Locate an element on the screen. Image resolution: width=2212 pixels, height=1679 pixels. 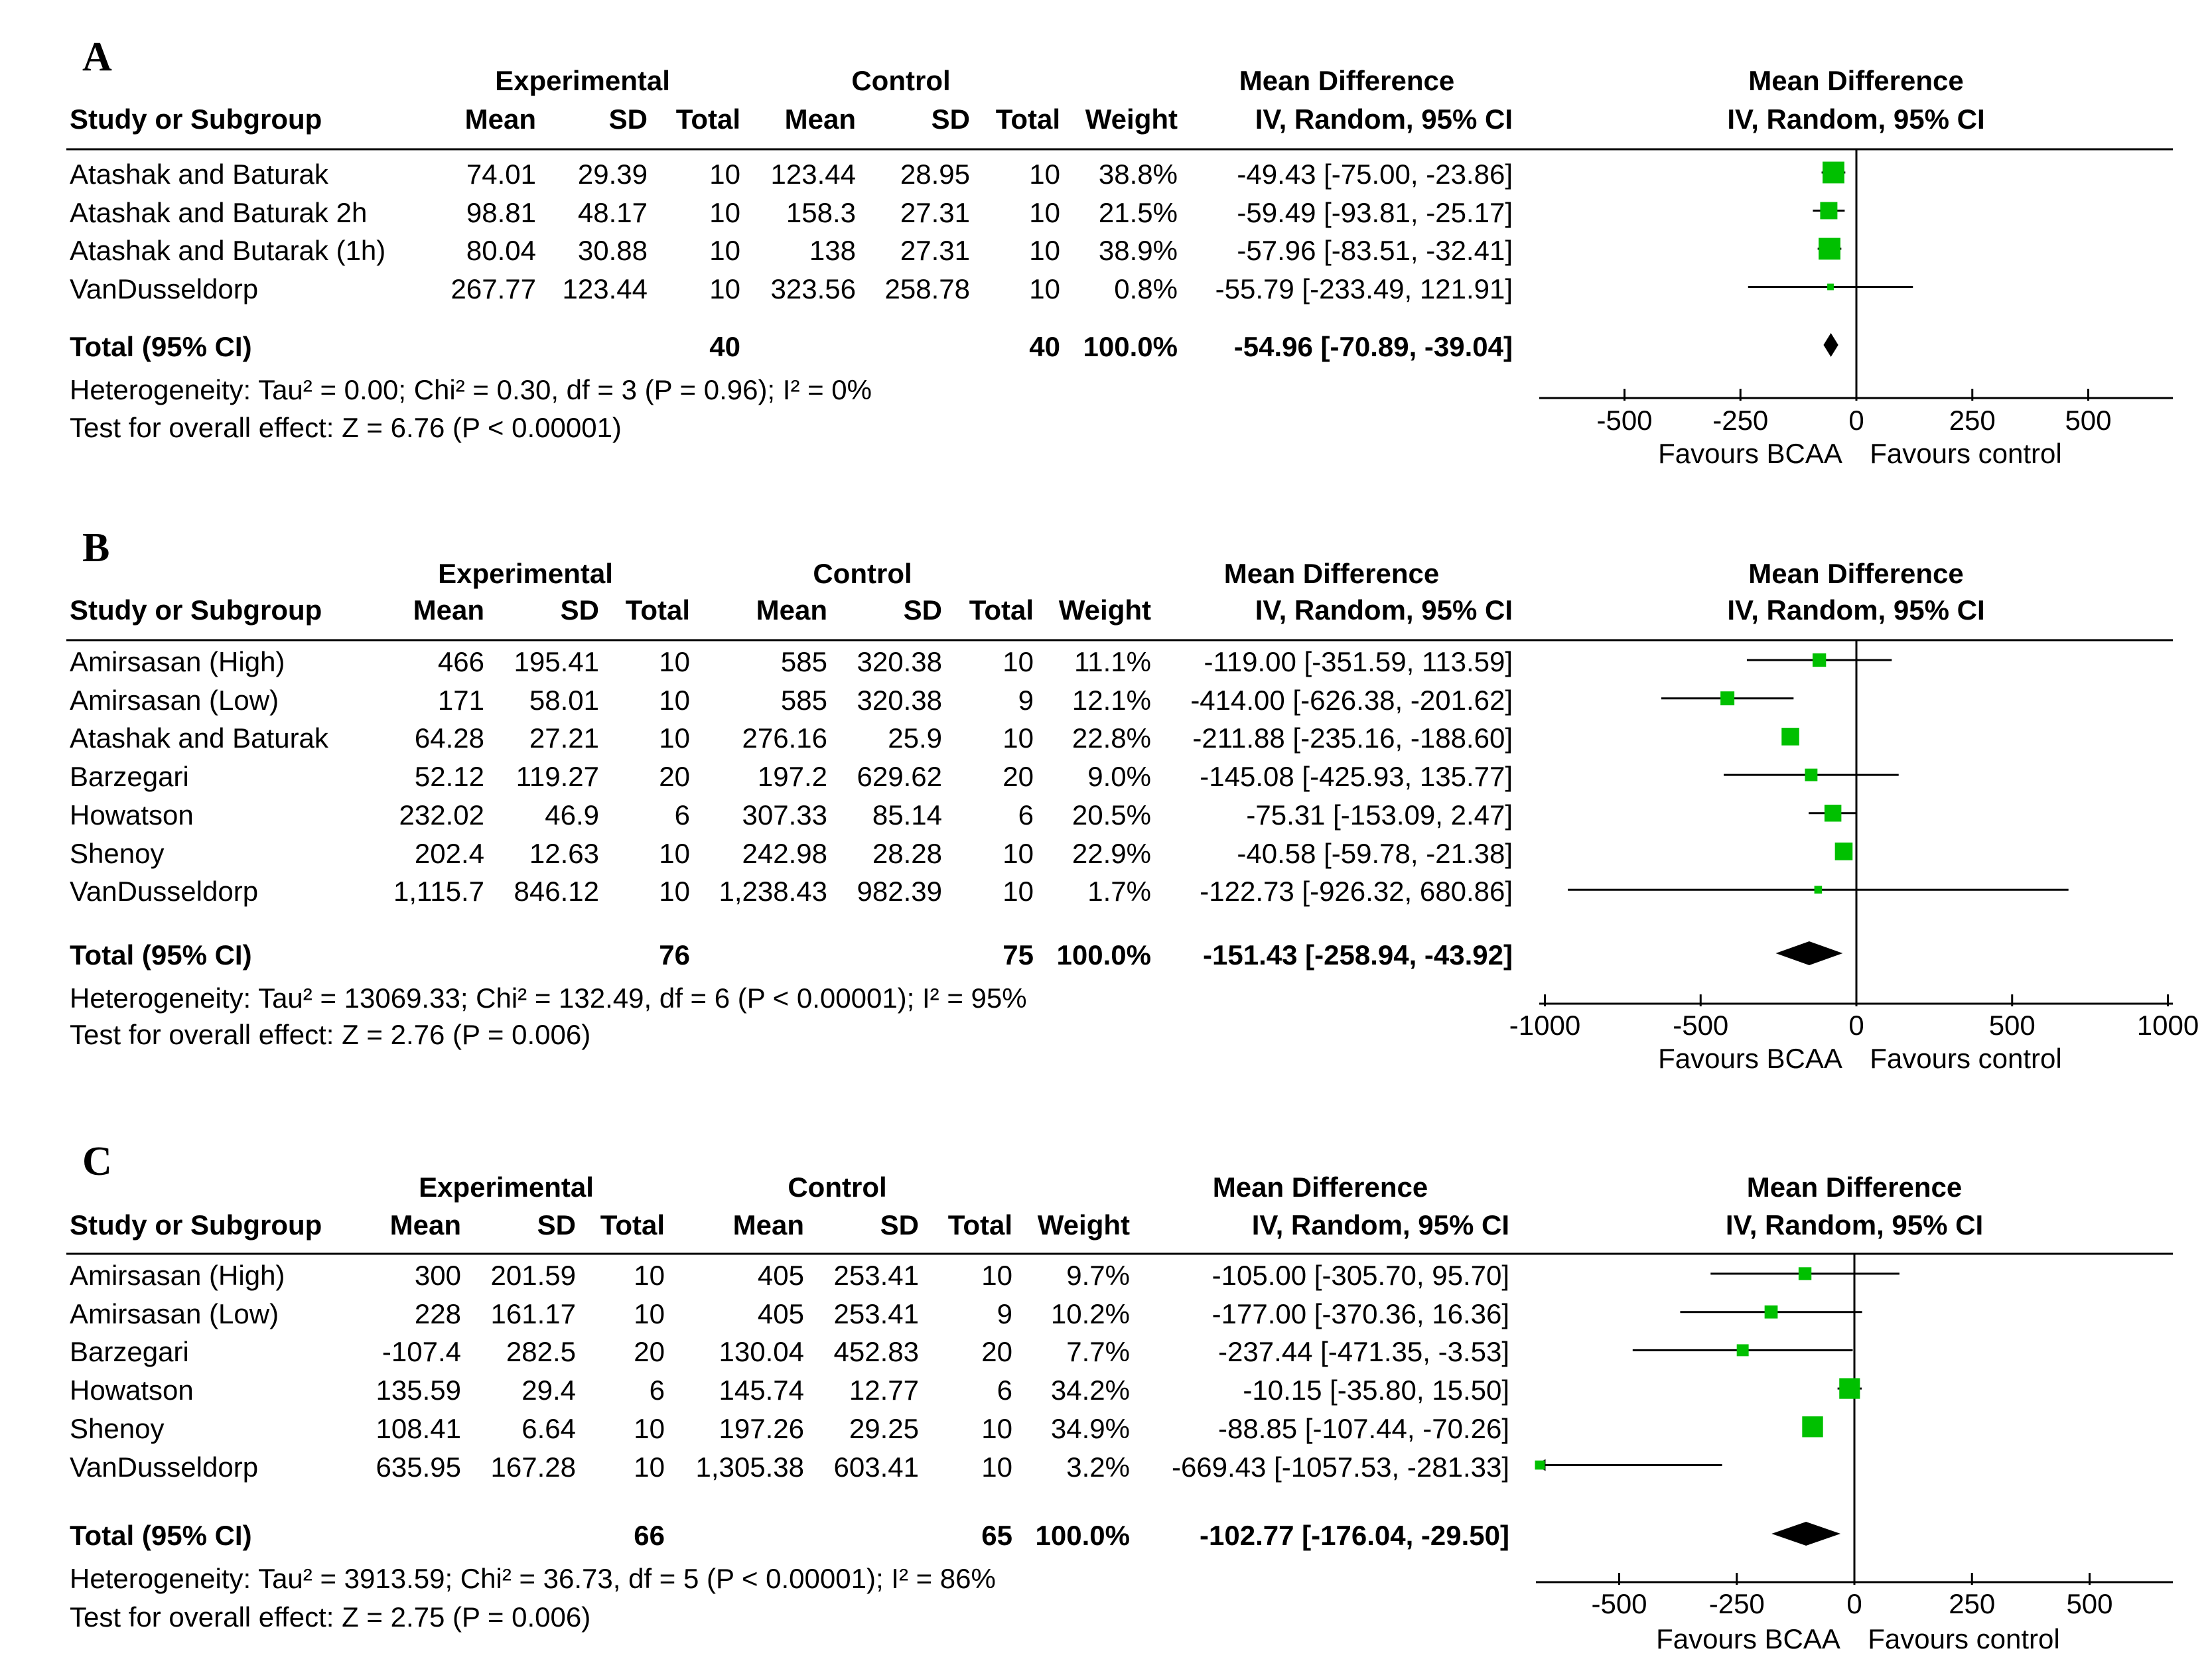
ci-value: -75.31 [-153.09, 2.47] is located at coordinates (1379, 815).